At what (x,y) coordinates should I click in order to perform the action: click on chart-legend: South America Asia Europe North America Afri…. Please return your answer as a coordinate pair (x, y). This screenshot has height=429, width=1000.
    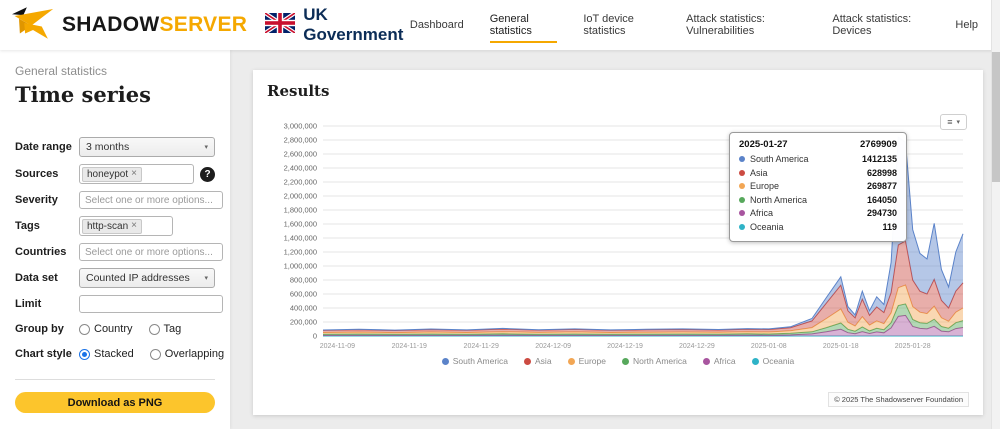
    Looking at the image, I should click on (618, 361).